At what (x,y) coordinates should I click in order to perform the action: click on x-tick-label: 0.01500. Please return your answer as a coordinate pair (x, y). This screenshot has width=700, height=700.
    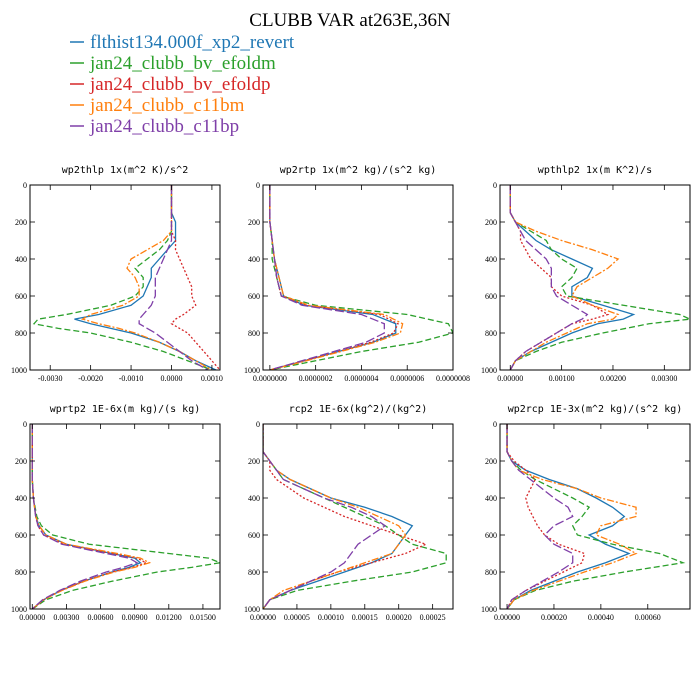
    Looking at the image, I should click on (203, 617).